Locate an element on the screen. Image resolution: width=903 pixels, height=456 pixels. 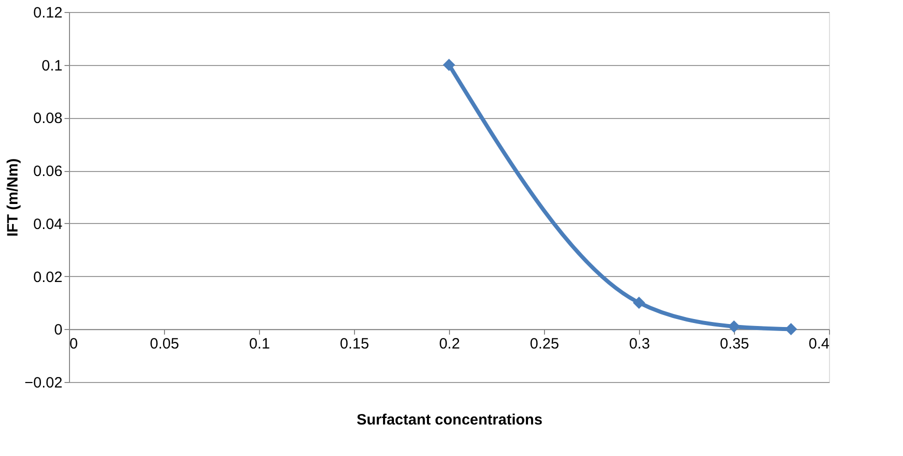
y-axis-title: IFT (m/Nm) is located at coordinates (13, 197).